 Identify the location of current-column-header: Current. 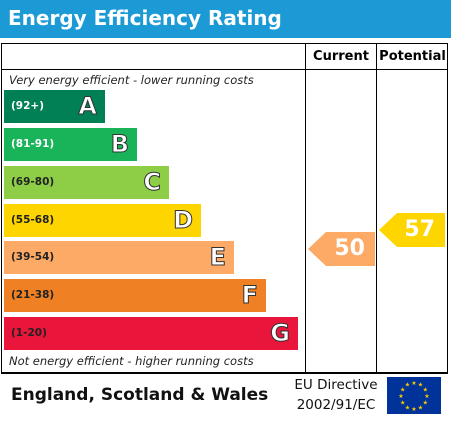
(341, 56).